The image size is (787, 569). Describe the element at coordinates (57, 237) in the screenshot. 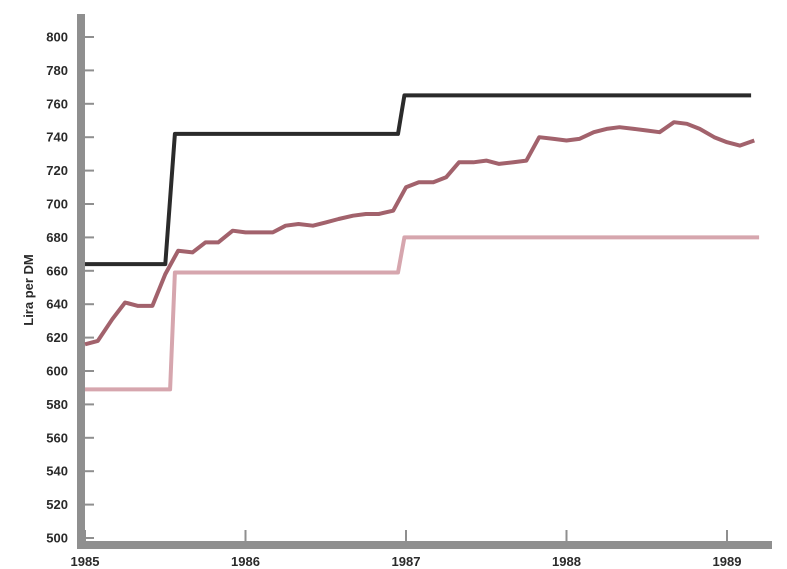

I see `y-tick-label: 680` at that location.